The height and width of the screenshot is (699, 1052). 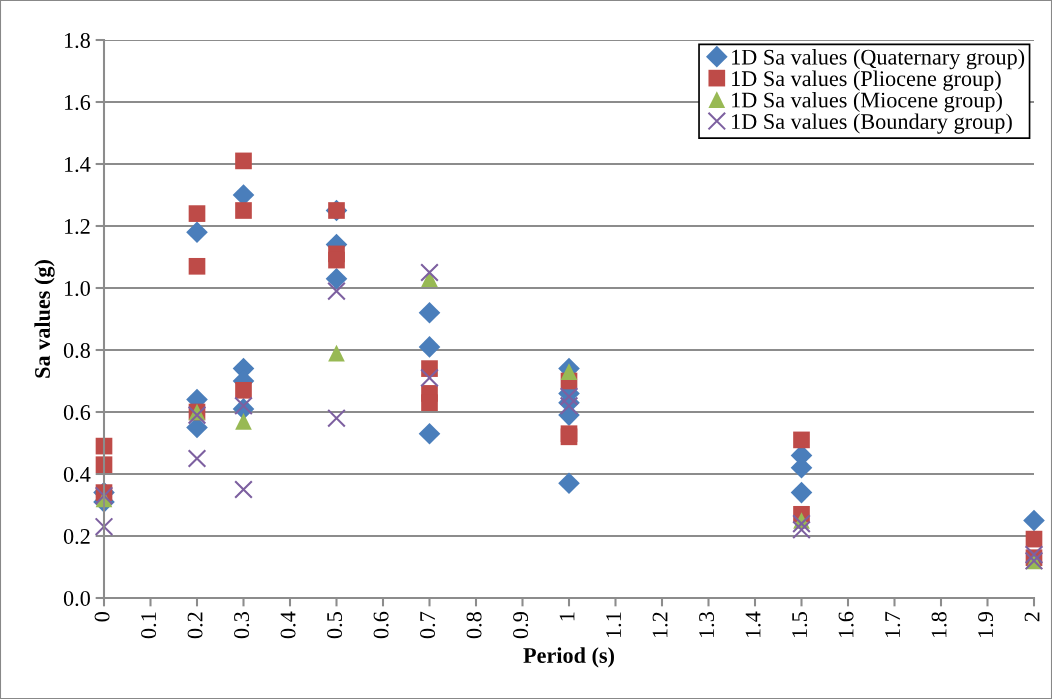 What do you see at coordinates (77, 412) in the screenshot?
I see `y-tick-label: 0.6` at bounding box center [77, 412].